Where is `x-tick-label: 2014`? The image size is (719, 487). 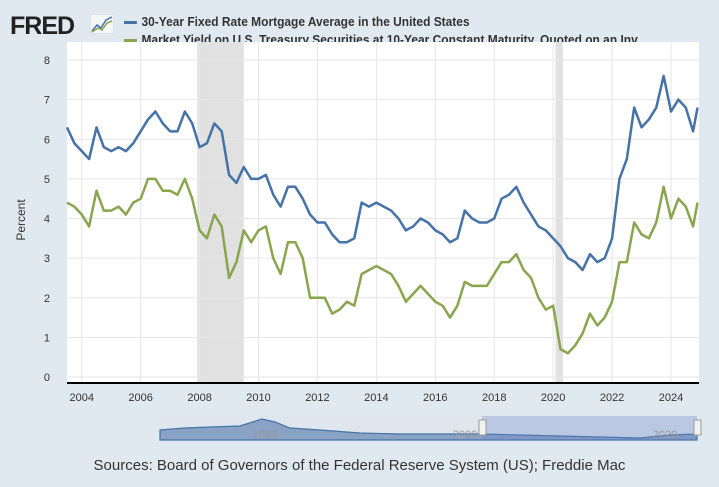 x-tick-label: 2014 is located at coordinates (376, 398).